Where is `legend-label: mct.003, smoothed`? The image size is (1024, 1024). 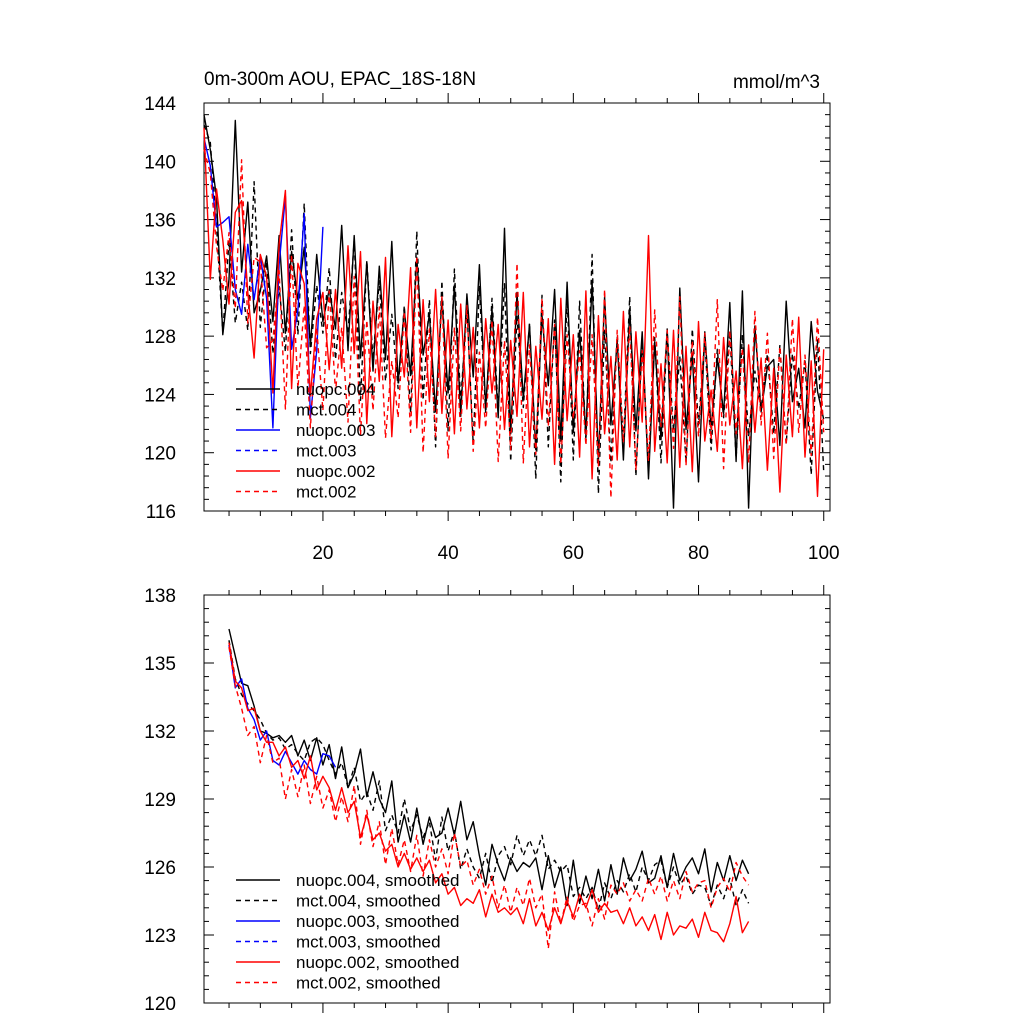 legend-label: mct.003, smoothed is located at coordinates (368, 942).